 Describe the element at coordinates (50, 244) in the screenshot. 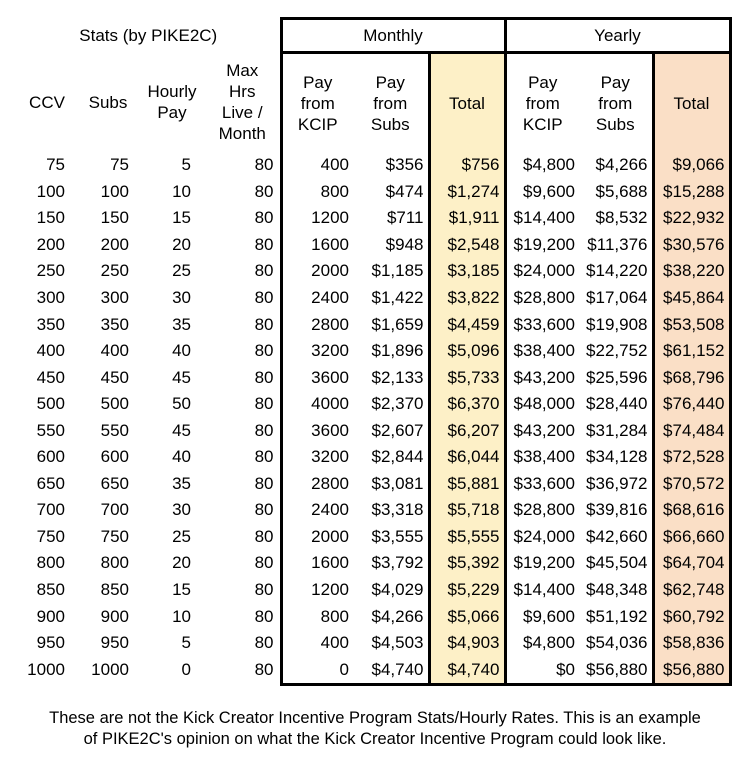

I see `cell-ccv: 200` at that location.